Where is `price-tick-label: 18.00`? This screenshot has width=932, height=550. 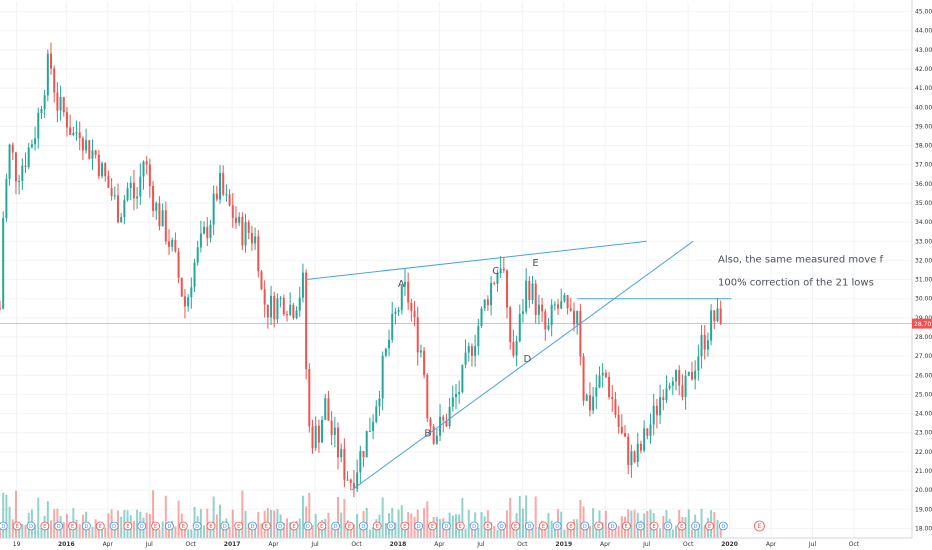 price-tick-label: 18.00 is located at coordinates (923, 528).